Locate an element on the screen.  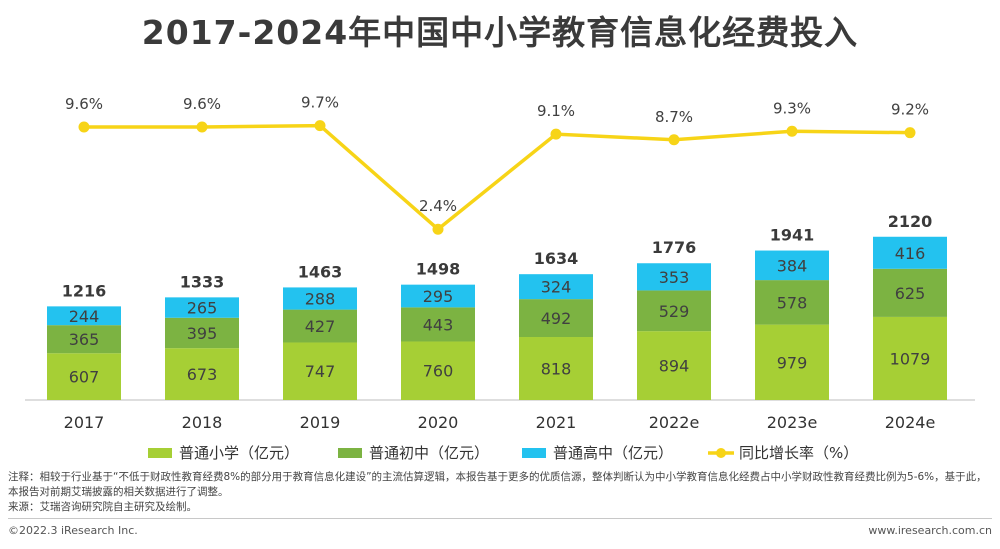
growth-label: 9.2% is located at coordinates (910, 110).